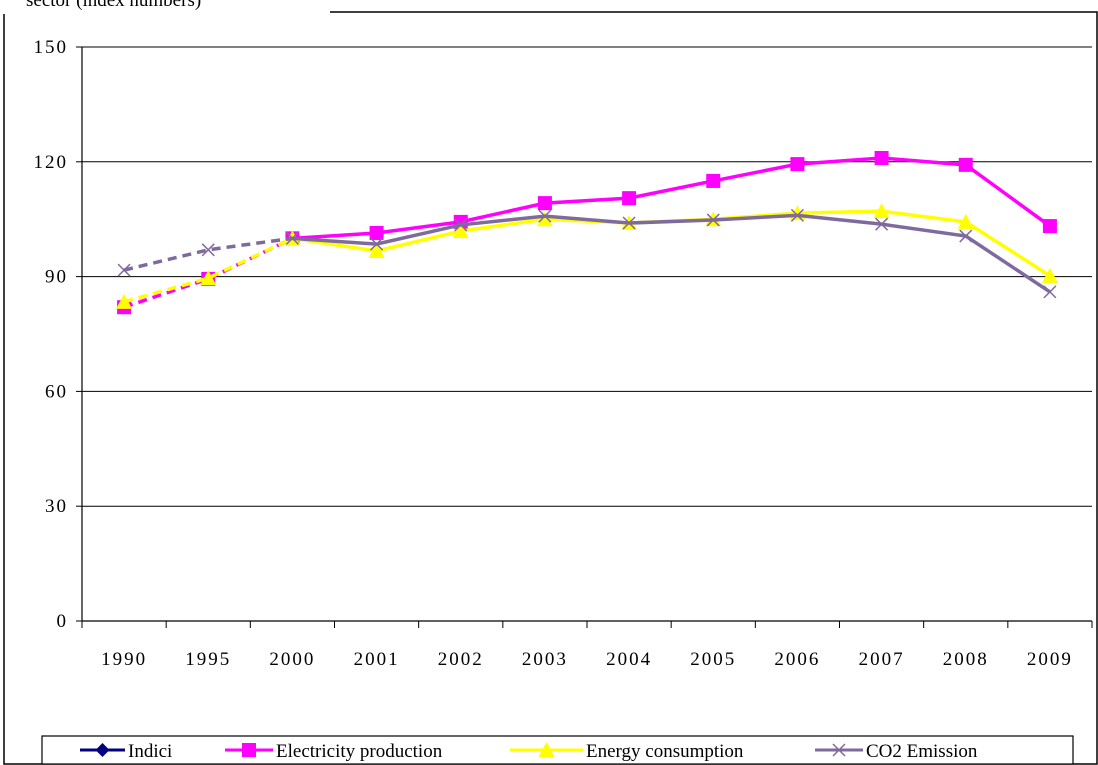  Describe the element at coordinates (665, 751) in the screenshot. I see `legend-label: Energy consumption` at that location.